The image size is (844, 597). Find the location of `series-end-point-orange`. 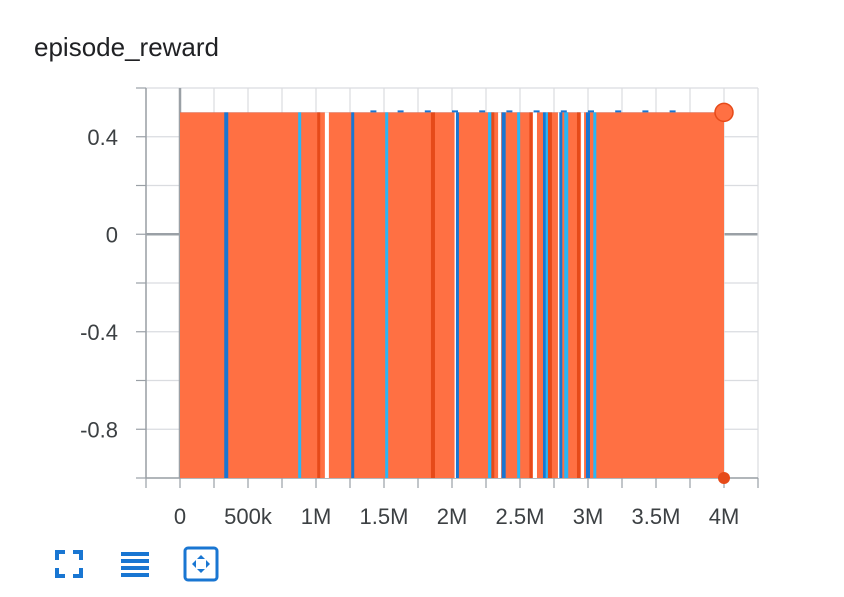

series-end-point-orange is located at coordinates (724, 112).